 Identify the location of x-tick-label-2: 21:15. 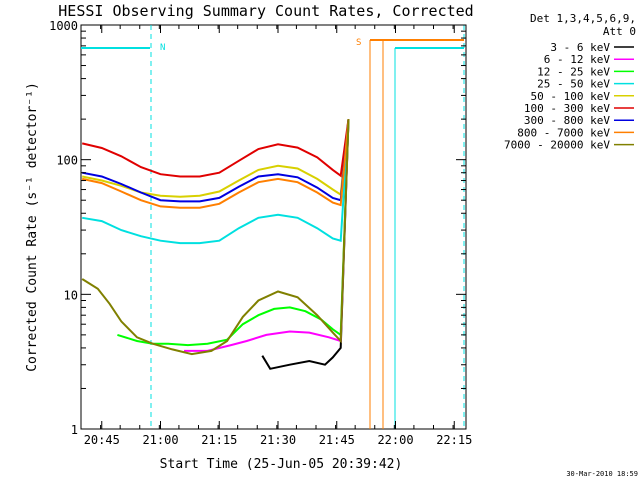
(219, 440).